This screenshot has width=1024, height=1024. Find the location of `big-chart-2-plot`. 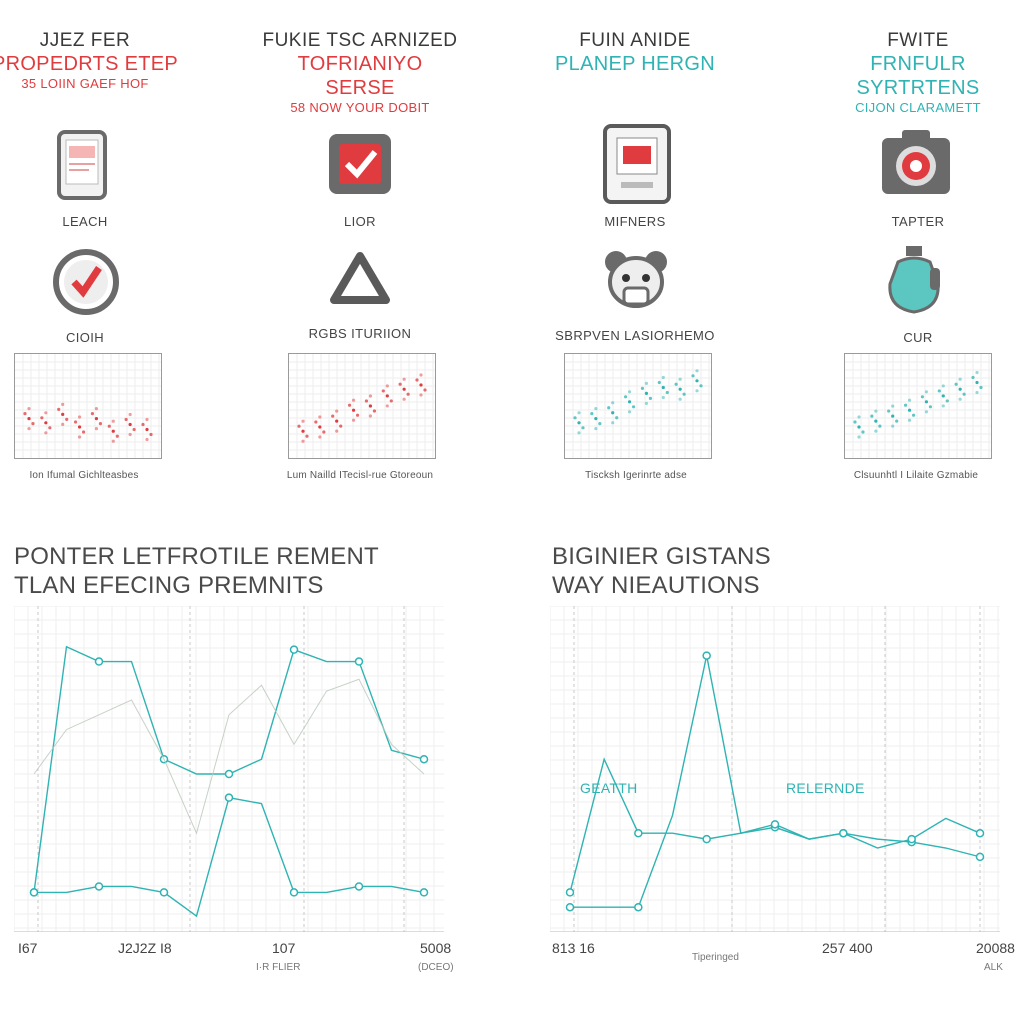

big-chart-2-plot is located at coordinates (775, 769).